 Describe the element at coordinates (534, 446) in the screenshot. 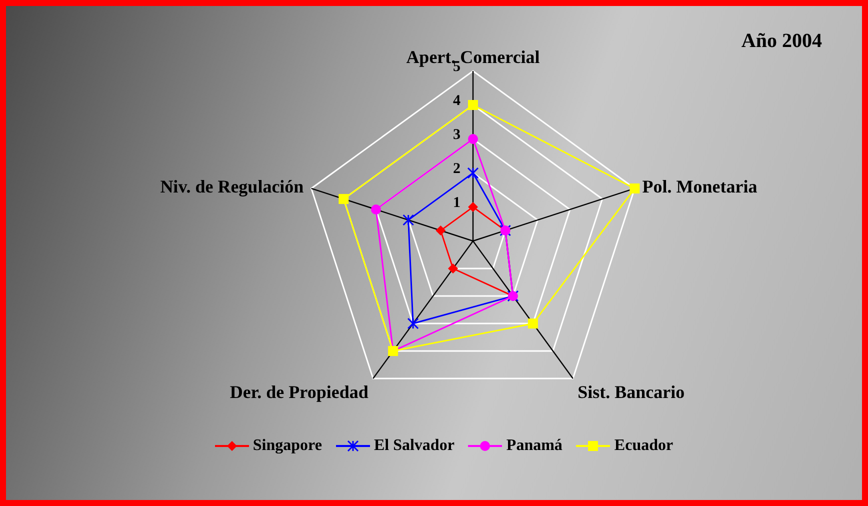

I see `legend-label: Panamá` at that location.